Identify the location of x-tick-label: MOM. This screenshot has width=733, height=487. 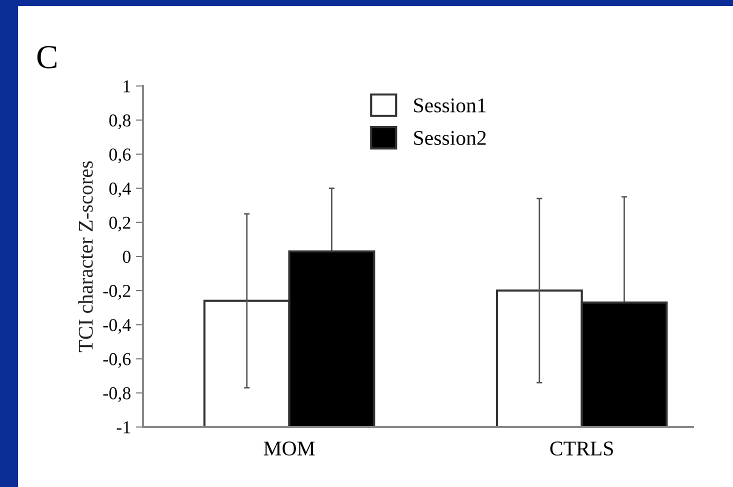
(289, 449).